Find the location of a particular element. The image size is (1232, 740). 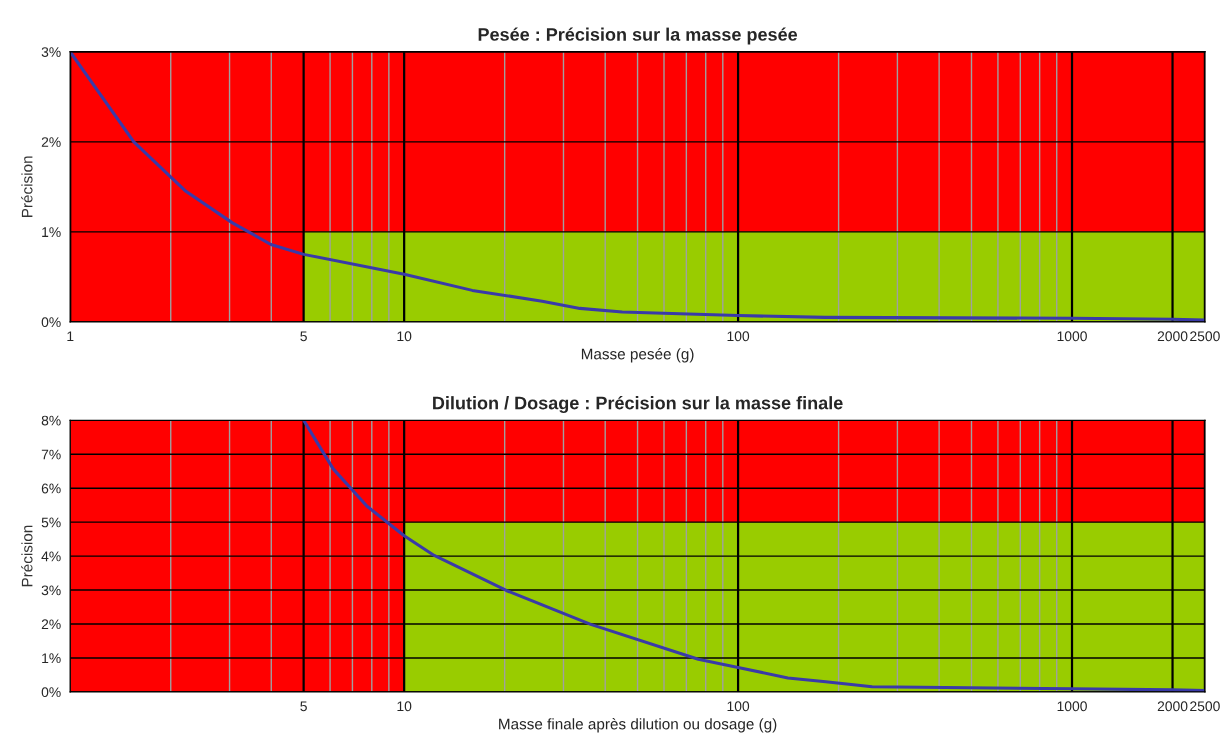

chart-title: Pesée : Précision sur la masse pesée is located at coordinates (638, 36).